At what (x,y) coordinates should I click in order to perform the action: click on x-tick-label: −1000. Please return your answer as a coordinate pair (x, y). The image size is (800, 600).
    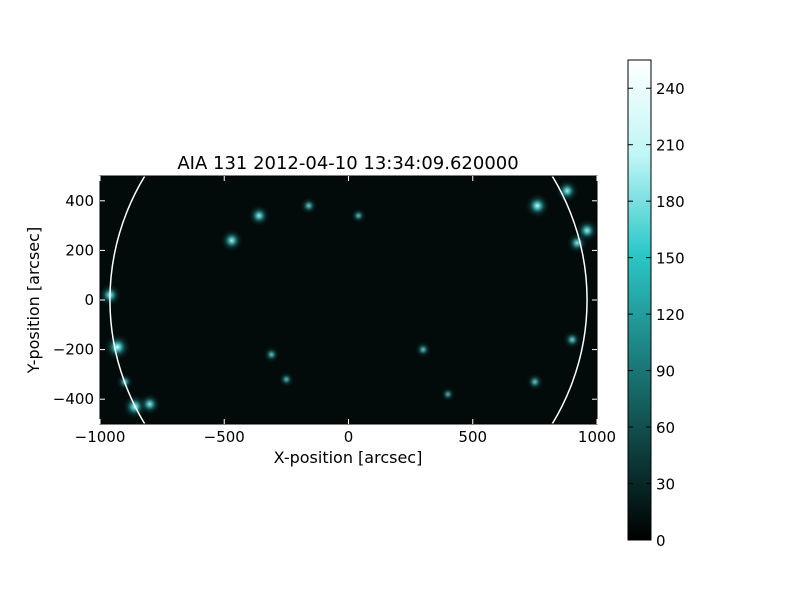
    Looking at the image, I should click on (100, 437).